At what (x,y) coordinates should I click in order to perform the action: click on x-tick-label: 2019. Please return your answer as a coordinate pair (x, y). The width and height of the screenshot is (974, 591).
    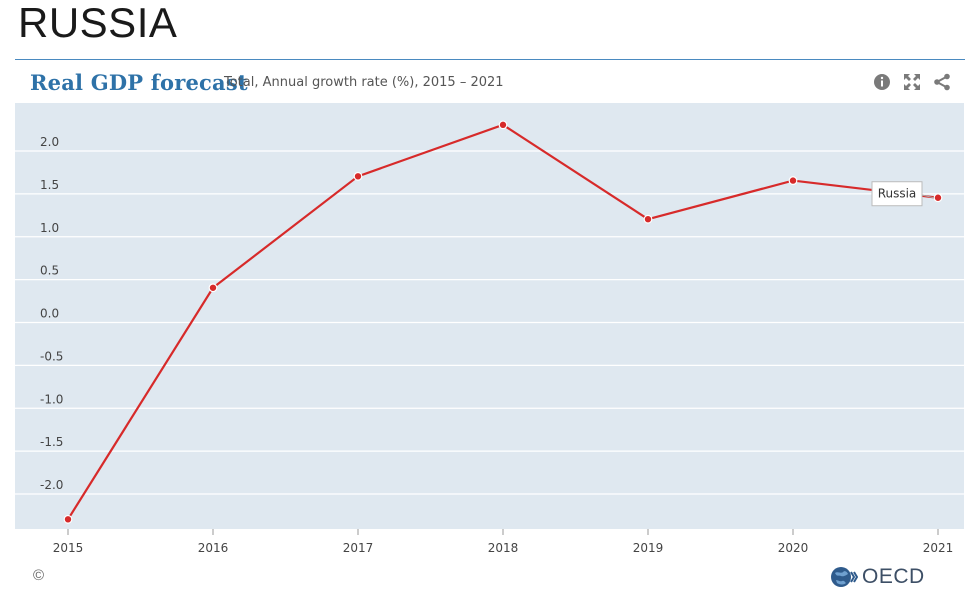
    Looking at the image, I should click on (648, 548).